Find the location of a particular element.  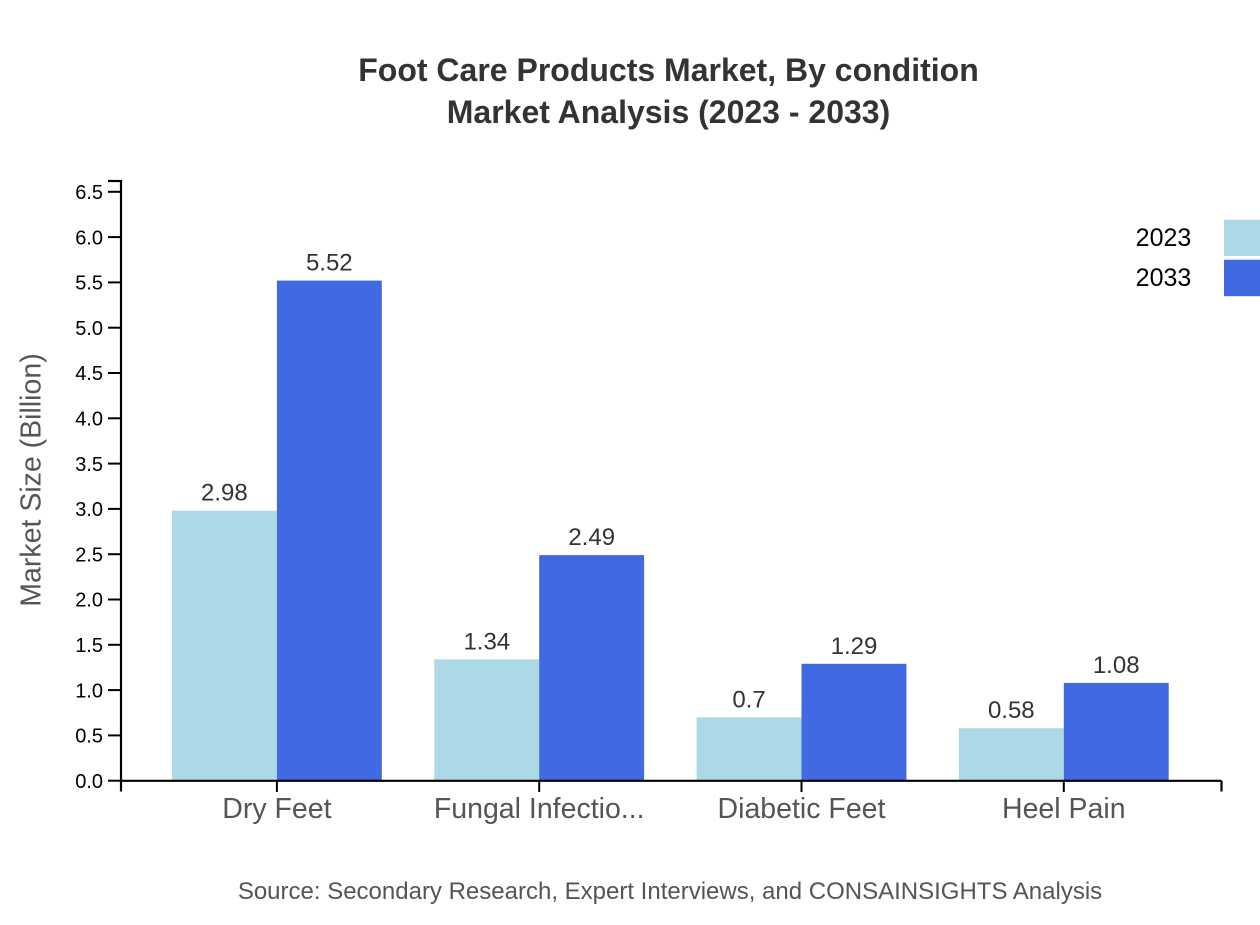

svg-text: 3.0 is located at coordinates (89, 510).